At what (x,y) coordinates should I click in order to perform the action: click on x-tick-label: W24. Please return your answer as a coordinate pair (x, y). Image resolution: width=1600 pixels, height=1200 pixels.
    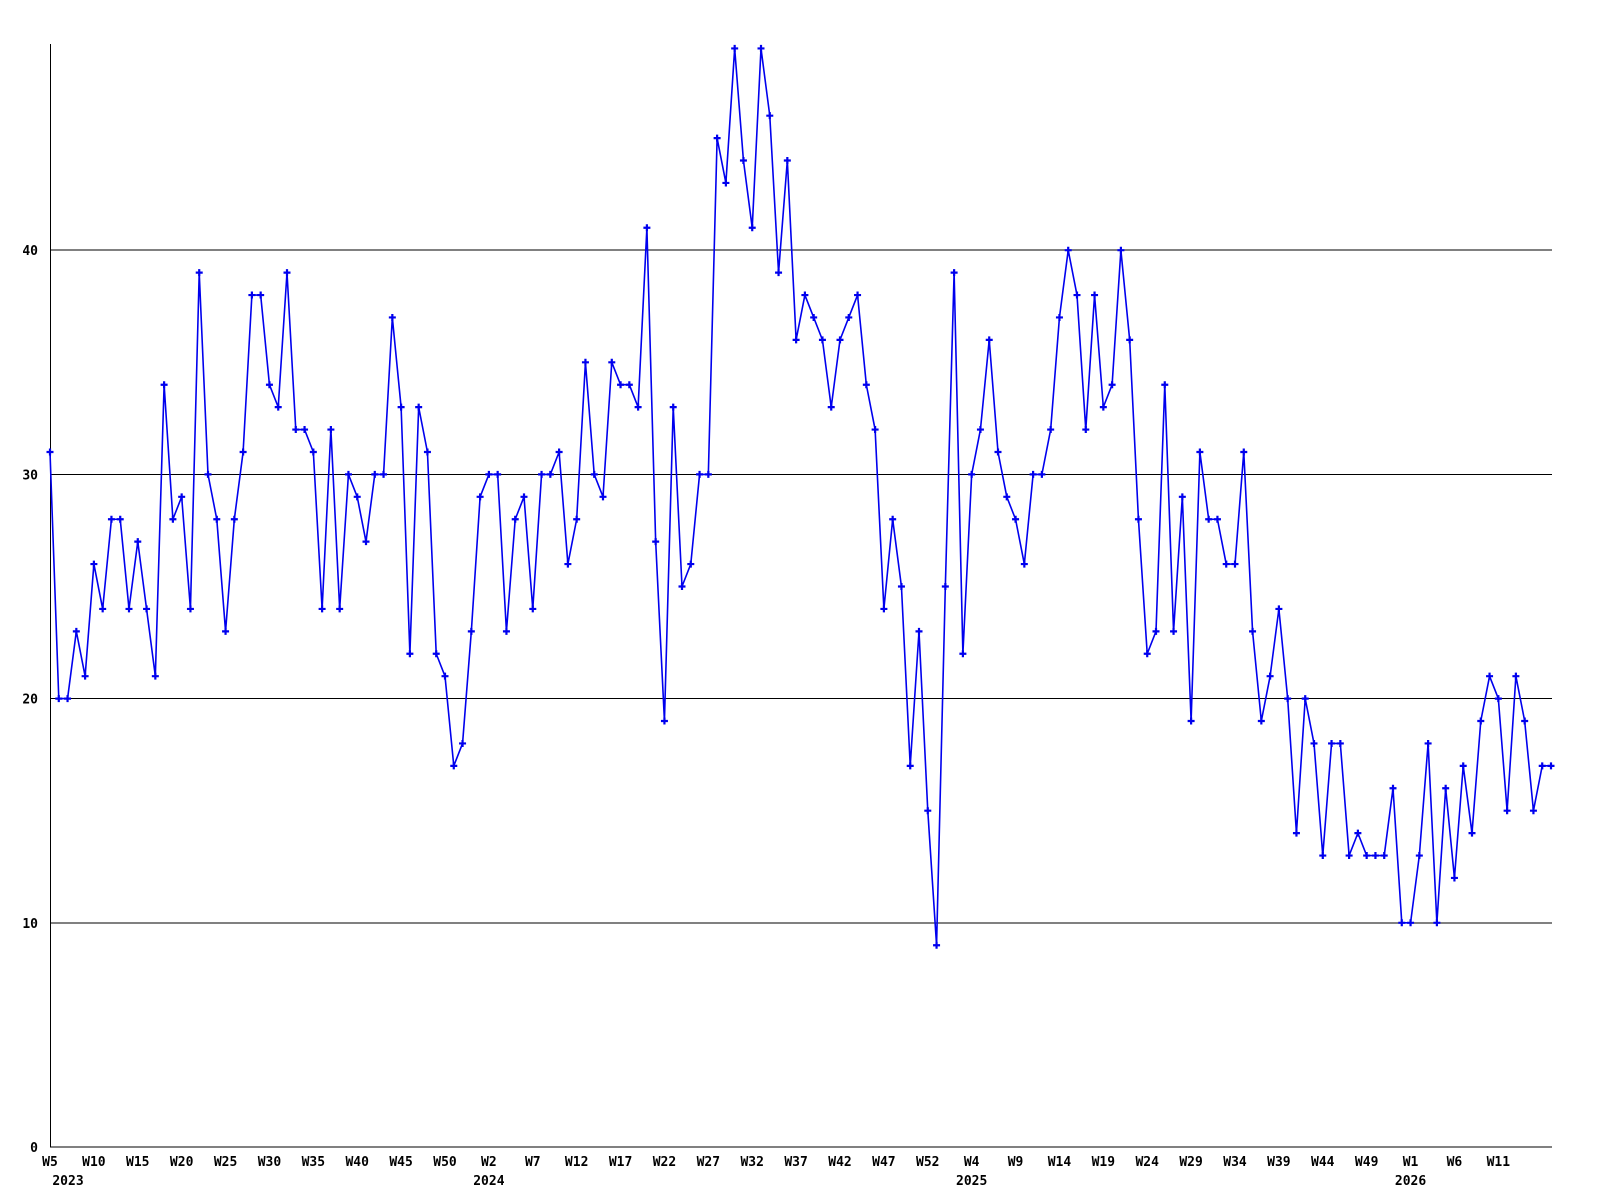
    Looking at the image, I should click on (1147, 1162).